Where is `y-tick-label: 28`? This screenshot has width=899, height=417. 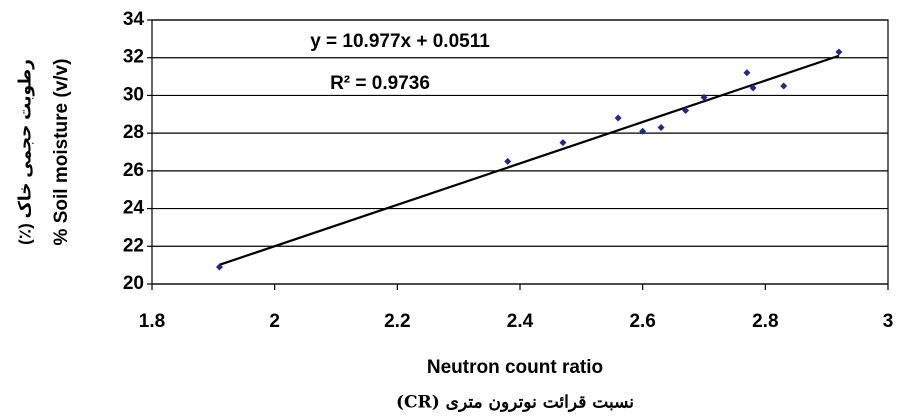
y-tick-label: 28 is located at coordinates (133, 132).